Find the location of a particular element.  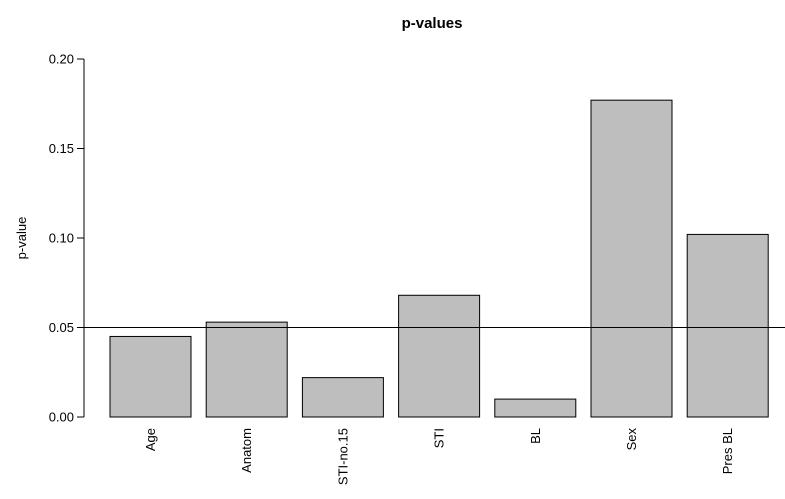

chart-title: p-values is located at coordinates (432, 23).